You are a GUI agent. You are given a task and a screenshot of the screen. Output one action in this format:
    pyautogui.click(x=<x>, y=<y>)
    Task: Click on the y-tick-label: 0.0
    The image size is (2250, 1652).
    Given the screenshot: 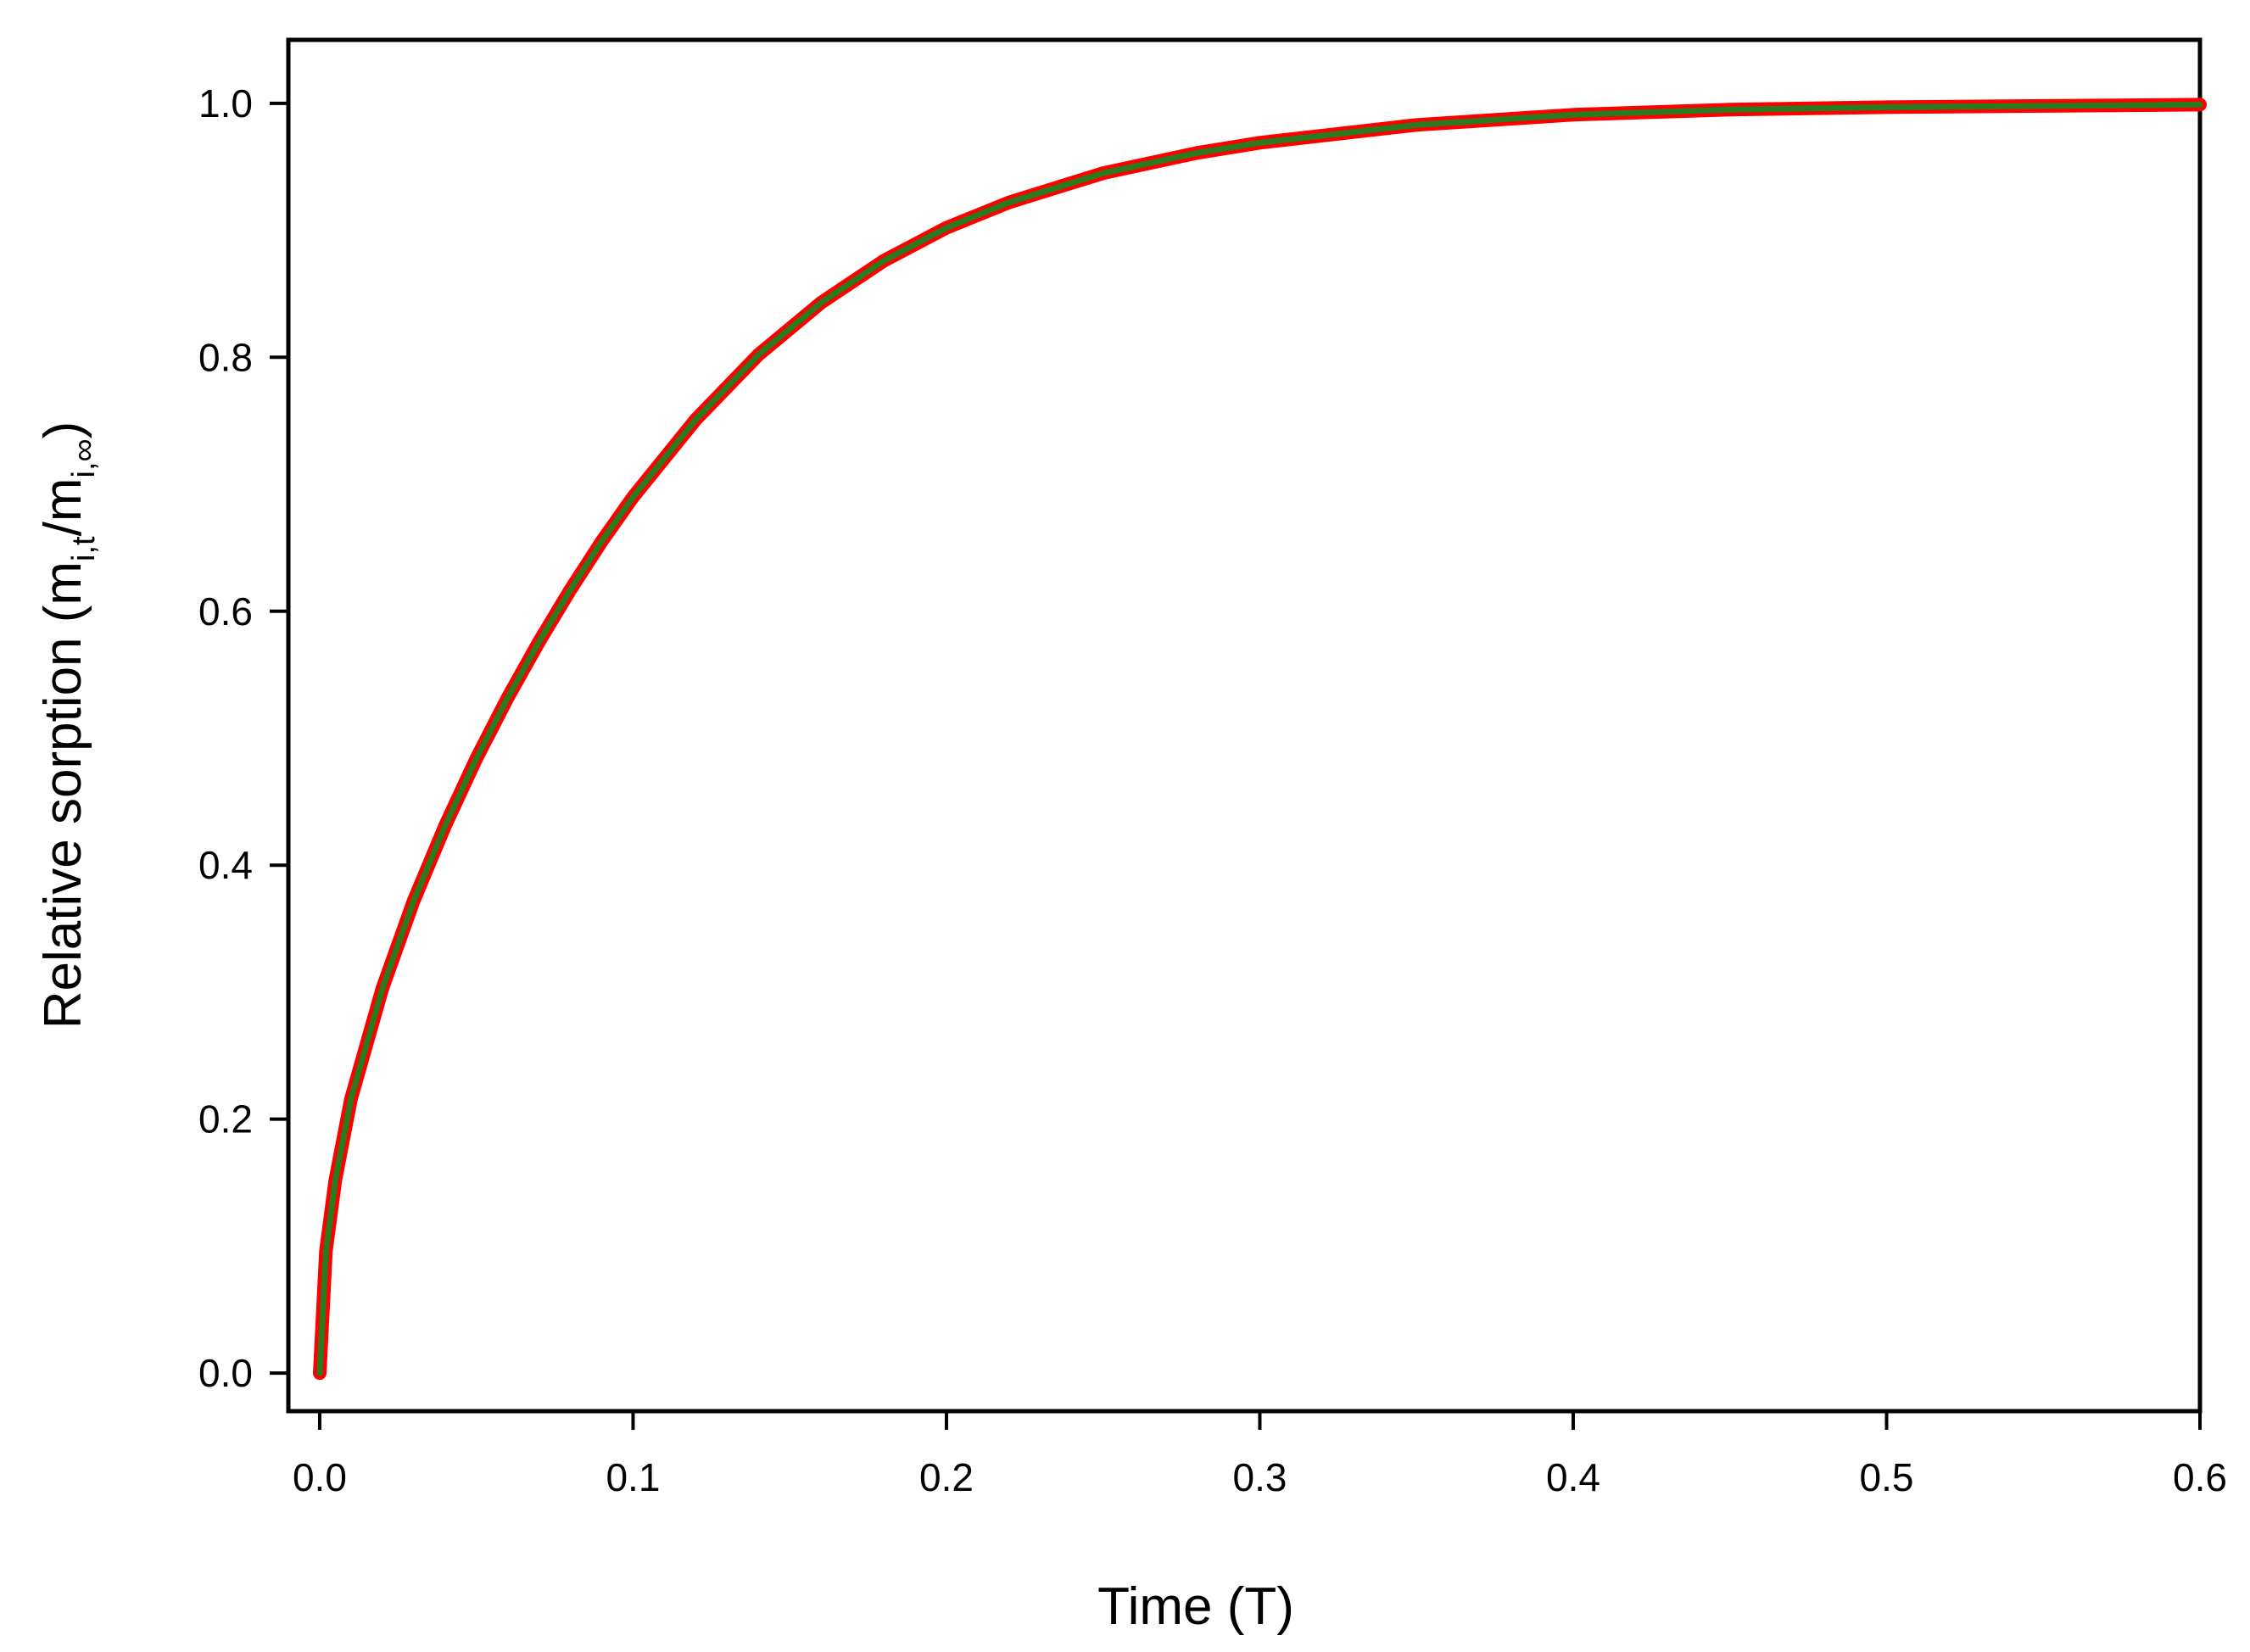 What is the action you would take?
    pyautogui.click(x=226, y=1373)
    